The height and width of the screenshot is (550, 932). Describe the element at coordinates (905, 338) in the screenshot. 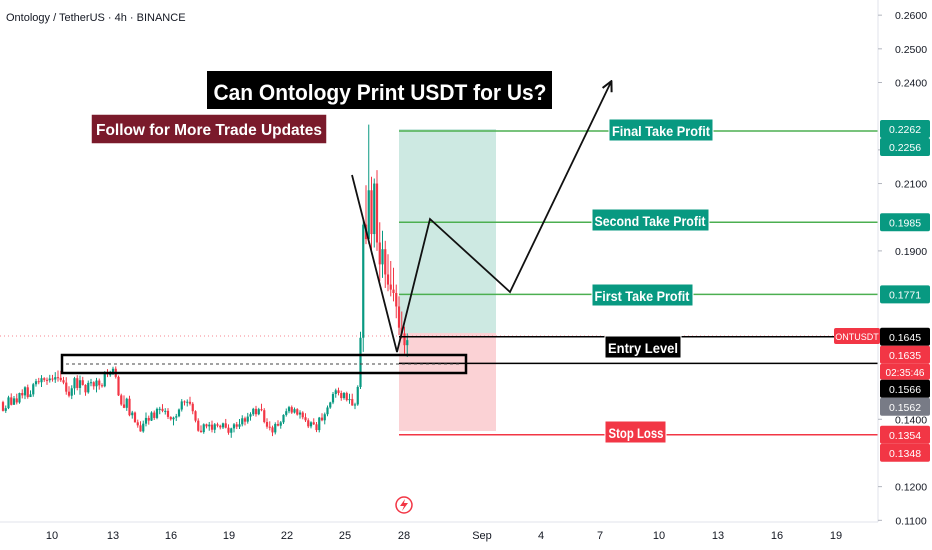

I see `price-tag-label: 0.1645` at that location.